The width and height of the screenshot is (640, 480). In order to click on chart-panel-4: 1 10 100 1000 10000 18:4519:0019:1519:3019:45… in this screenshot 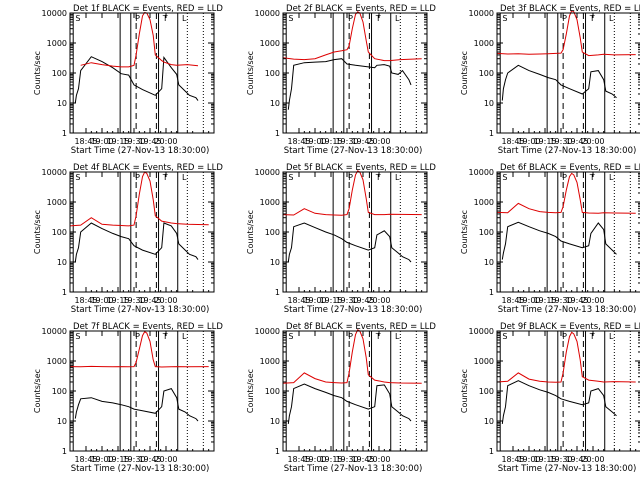, I will do `click(128, 239)`.